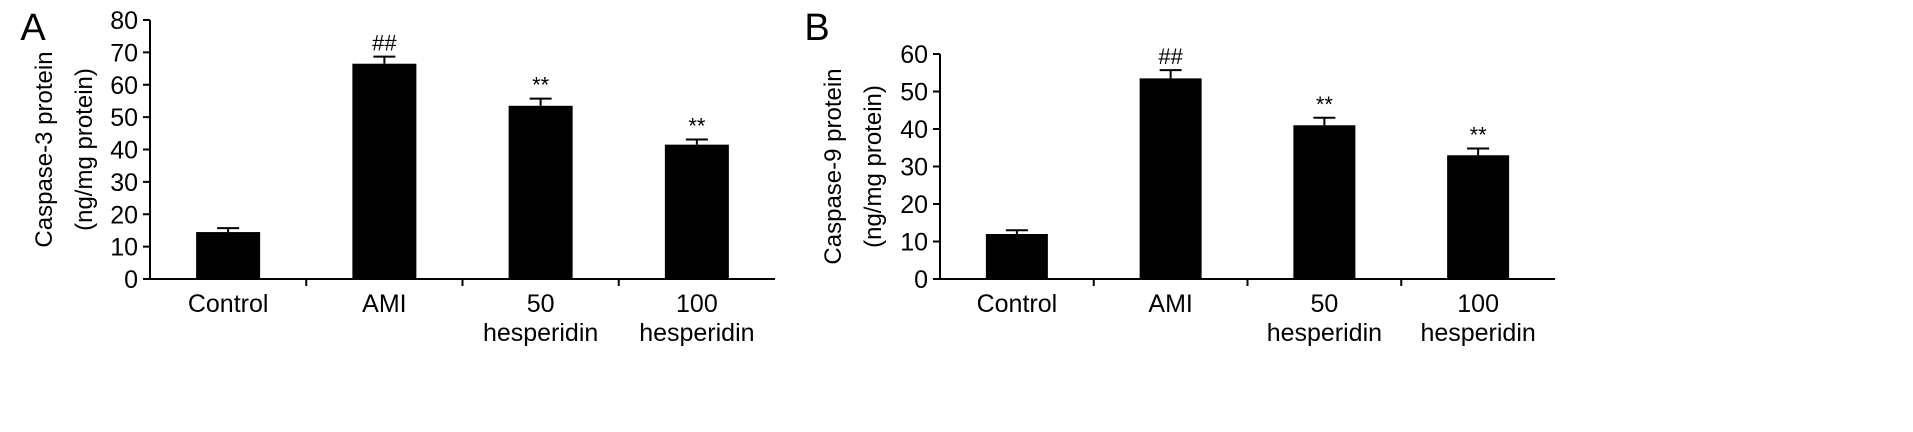 The image size is (1913, 432). Describe the element at coordinates (833, 166) in the screenshot. I see `y-axis-title: Caspase-9 protein` at that location.